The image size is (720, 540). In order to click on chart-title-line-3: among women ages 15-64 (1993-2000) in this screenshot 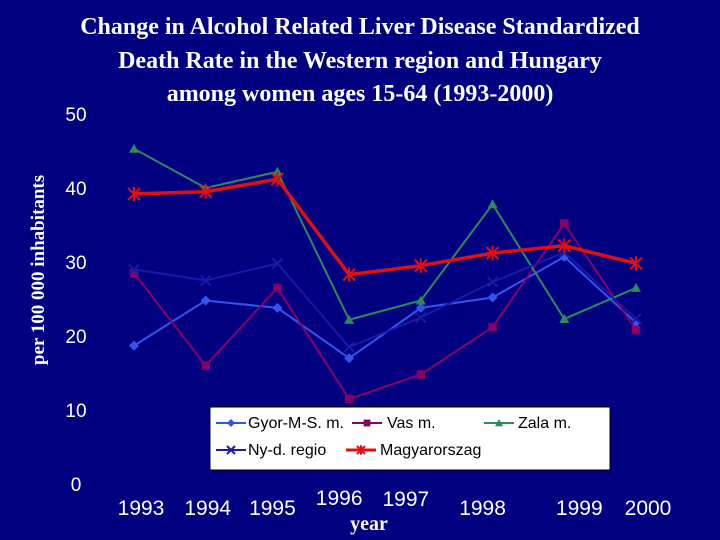, I will do `click(360, 94)`.